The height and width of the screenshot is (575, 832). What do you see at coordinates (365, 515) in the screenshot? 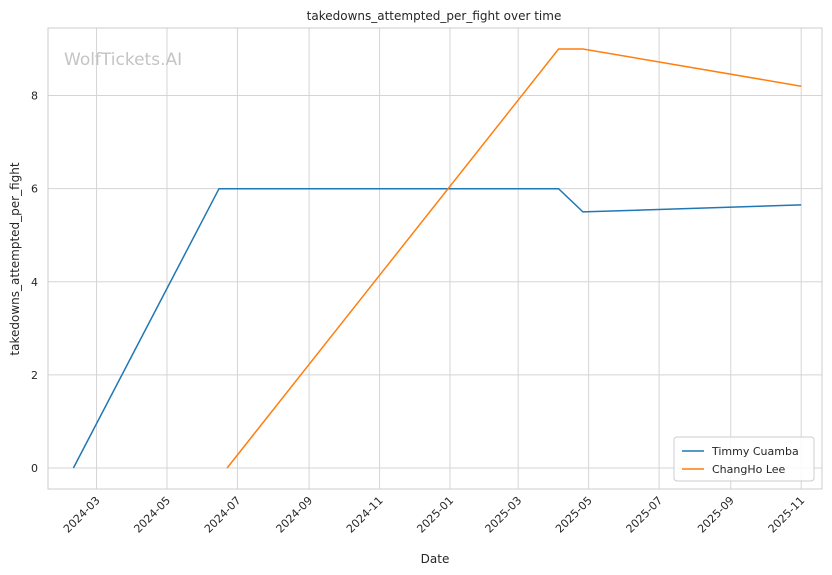
I see `x-tick-label: 2024-11` at bounding box center [365, 515].